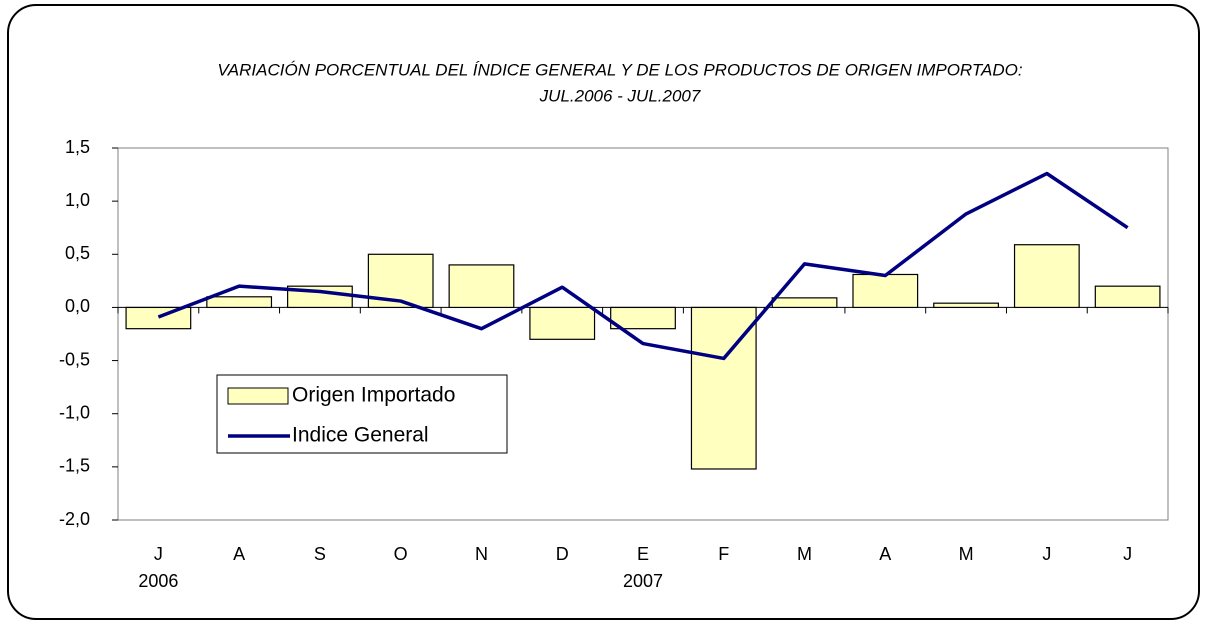  What do you see at coordinates (77, 200) in the screenshot?
I see `y-tick-label: 1,0` at bounding box center [77, 200].